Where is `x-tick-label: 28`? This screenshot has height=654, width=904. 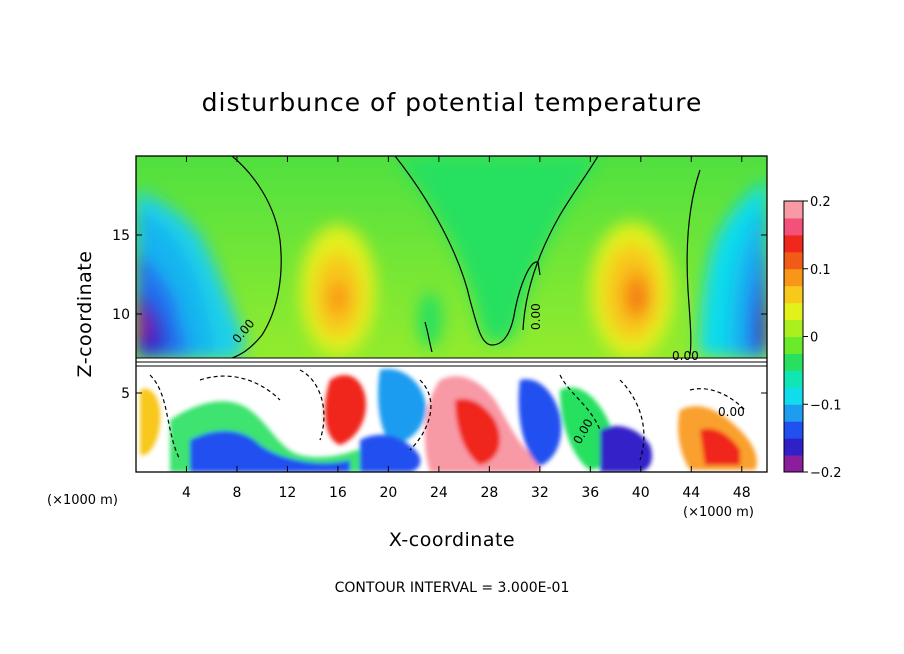 x-tick-label: 28 is located at coordinates (489, 493).